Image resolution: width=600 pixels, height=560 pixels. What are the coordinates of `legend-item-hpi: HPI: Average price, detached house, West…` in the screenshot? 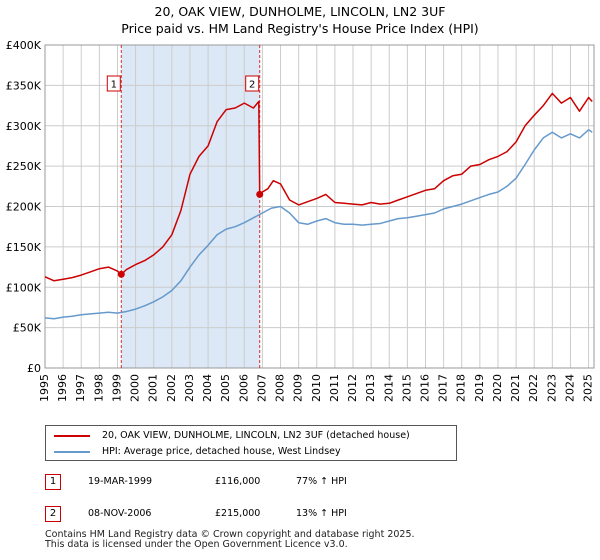 It's located at (197, 452).